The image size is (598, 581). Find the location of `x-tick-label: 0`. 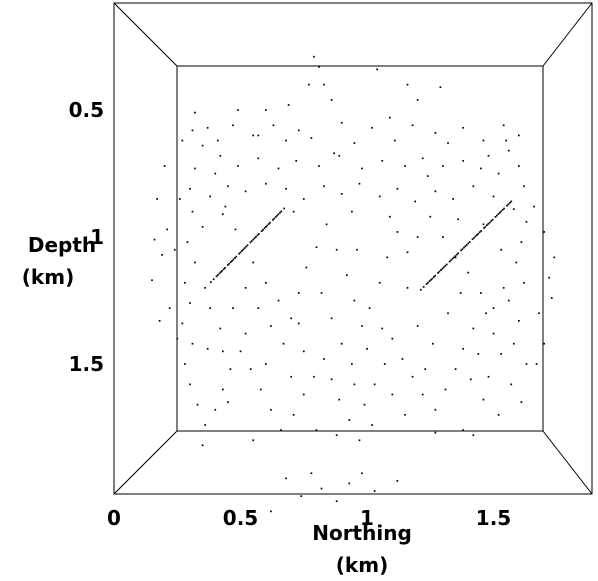

x-tick-label: 0 is located at coordinates (114, 518).